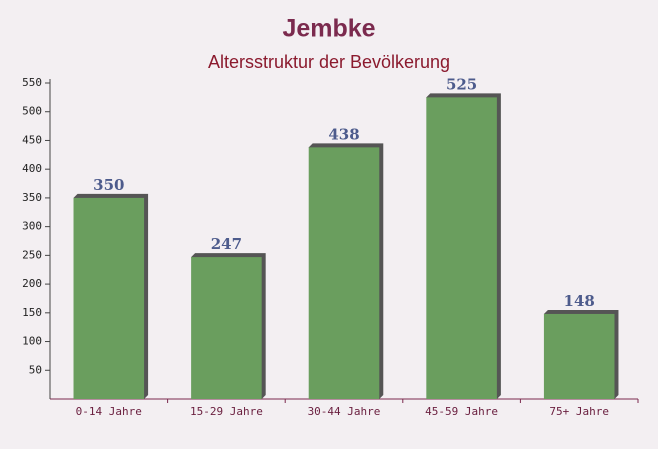 The image size is (658, 449). What do you see at coordinates (32, 111) in the screenshot?
I see `y-tick-label: 500` at bounding box center [32, 111].